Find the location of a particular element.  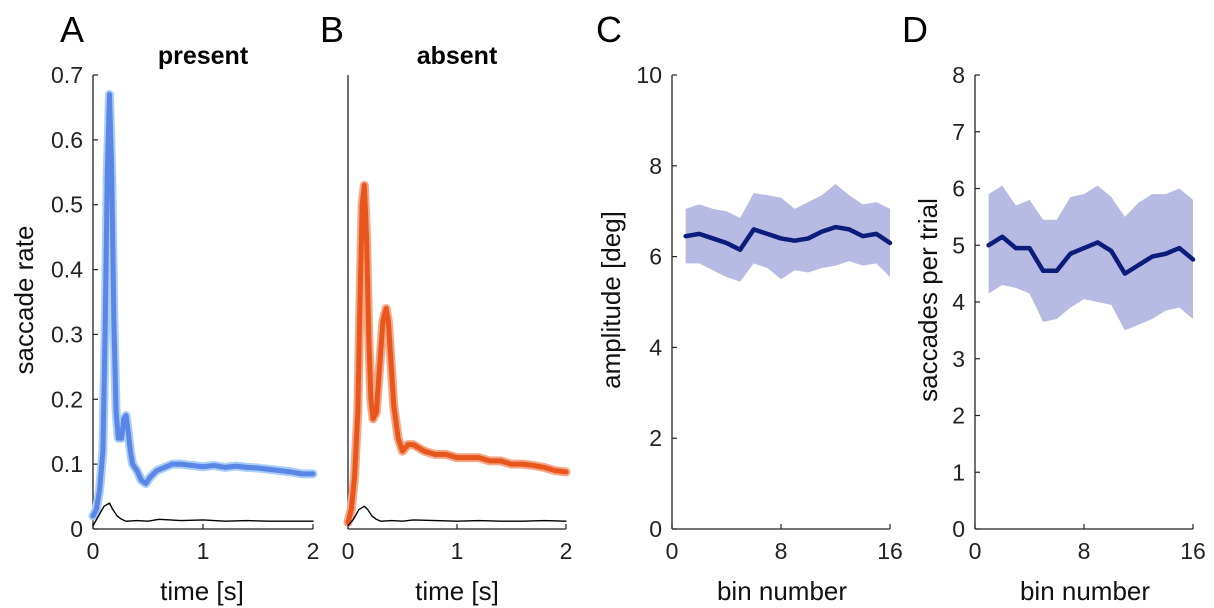

panel-d-ytick-label: 5 is located at coordinates (958, 245).